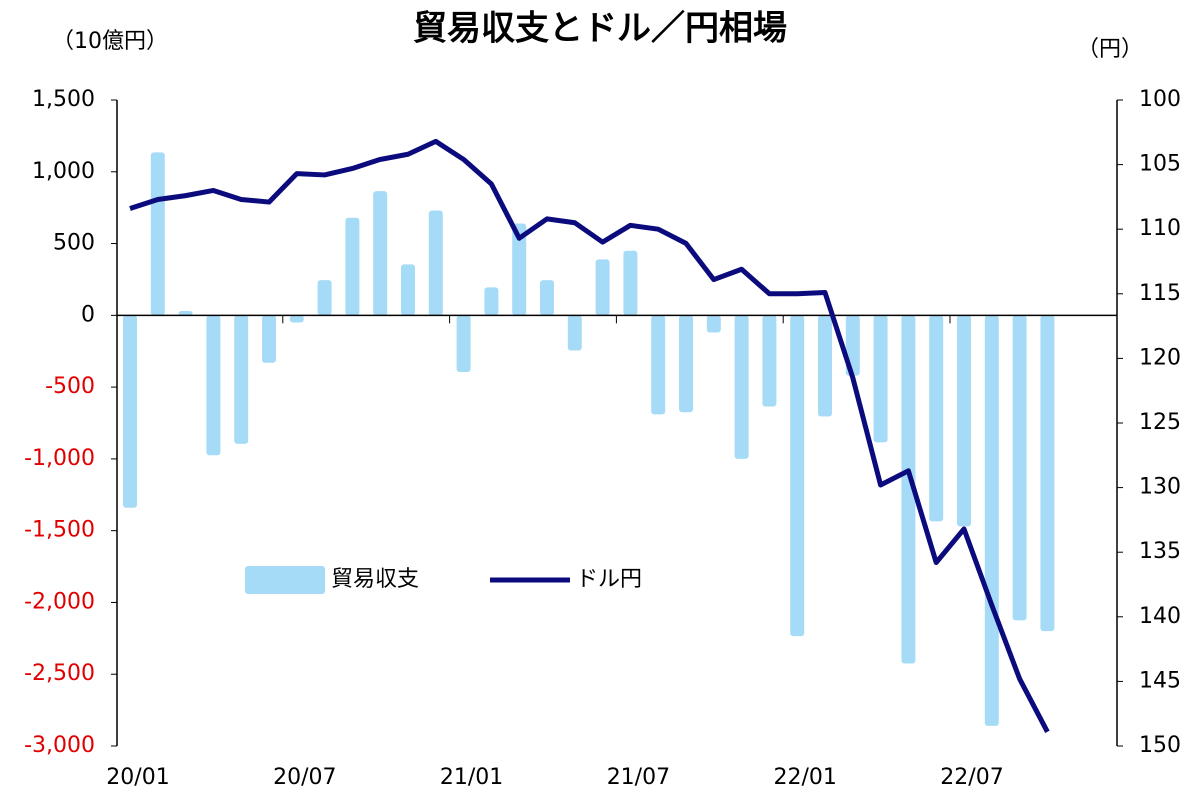 The image size is (1200, 804). What do you see at coordinates (471, 777) in the screenshot?
I see `x-tick-label: 21/01` at bounding box center [471, 777].